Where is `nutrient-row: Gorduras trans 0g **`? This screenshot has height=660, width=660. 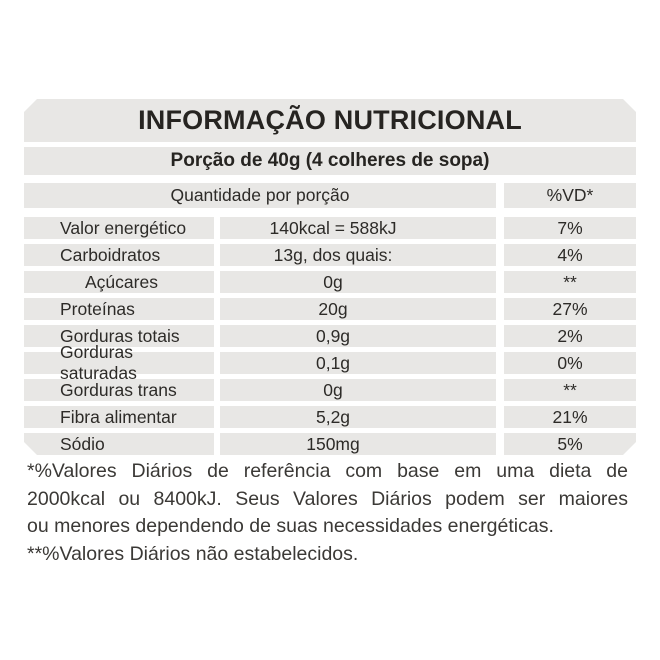 nutrient-row: Gorduras trans 0g ** is located at coordinates (330, 390).